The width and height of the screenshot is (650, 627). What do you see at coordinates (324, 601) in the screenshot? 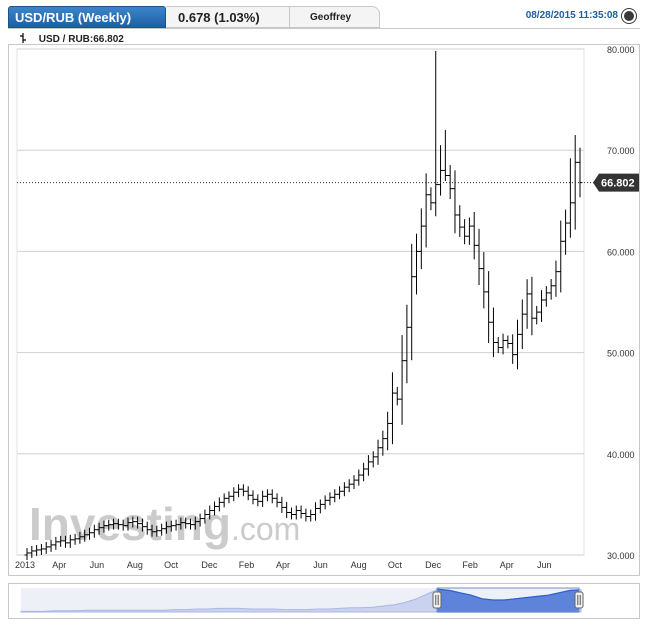
I see `navigator-bar` at bounding box center [324, 601].